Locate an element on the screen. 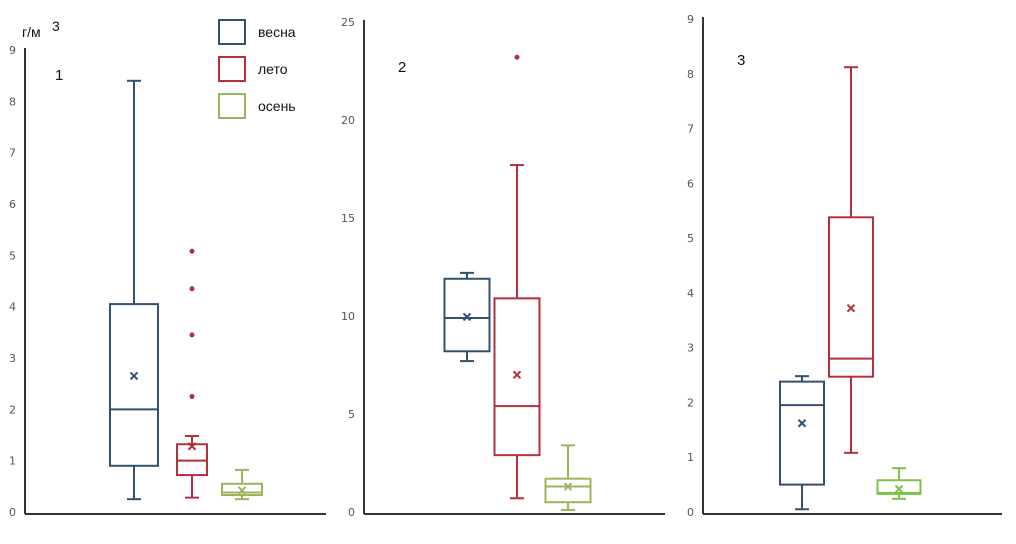 Image resolution: width=1016 pixels, height=544 pixels. legend: весна лето осень is located at coordinates (257, 69).